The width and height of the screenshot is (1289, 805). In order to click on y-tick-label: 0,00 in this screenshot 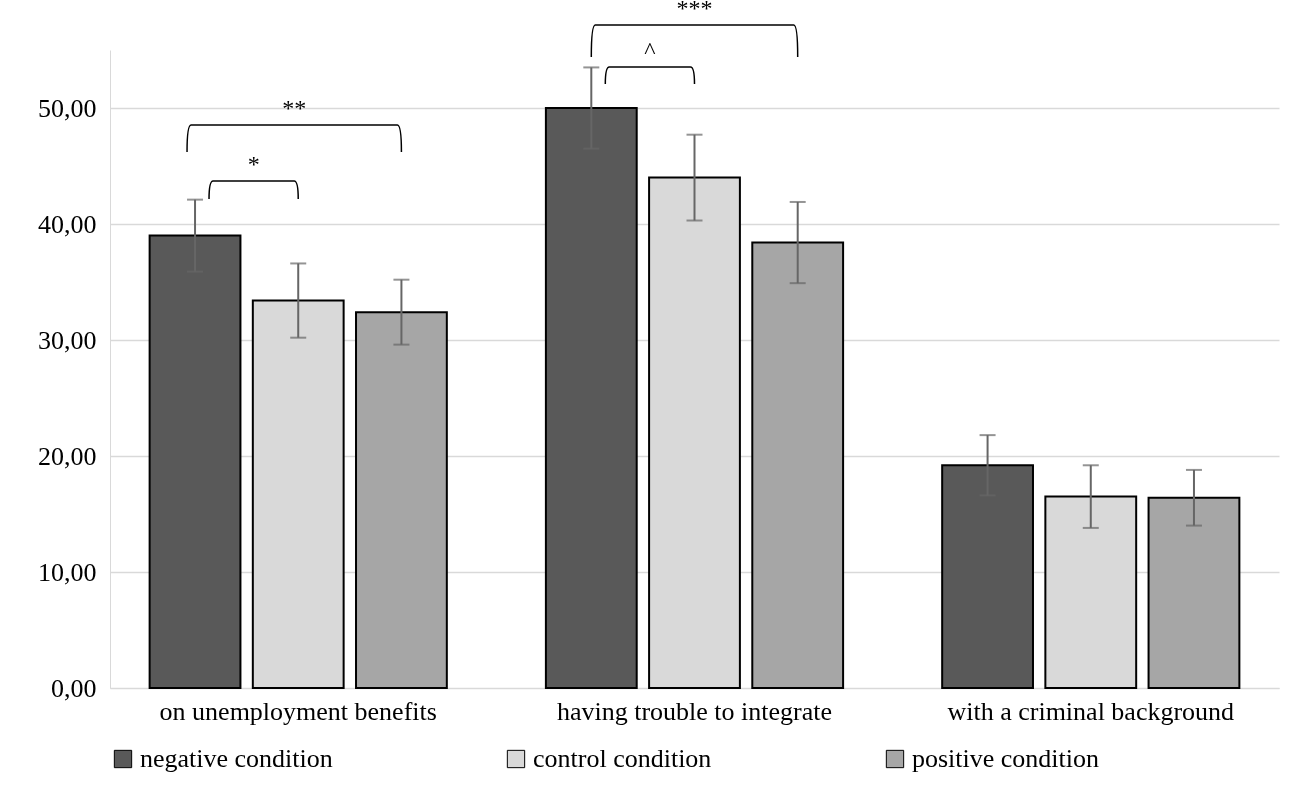, I will do `click(74, 688)`.